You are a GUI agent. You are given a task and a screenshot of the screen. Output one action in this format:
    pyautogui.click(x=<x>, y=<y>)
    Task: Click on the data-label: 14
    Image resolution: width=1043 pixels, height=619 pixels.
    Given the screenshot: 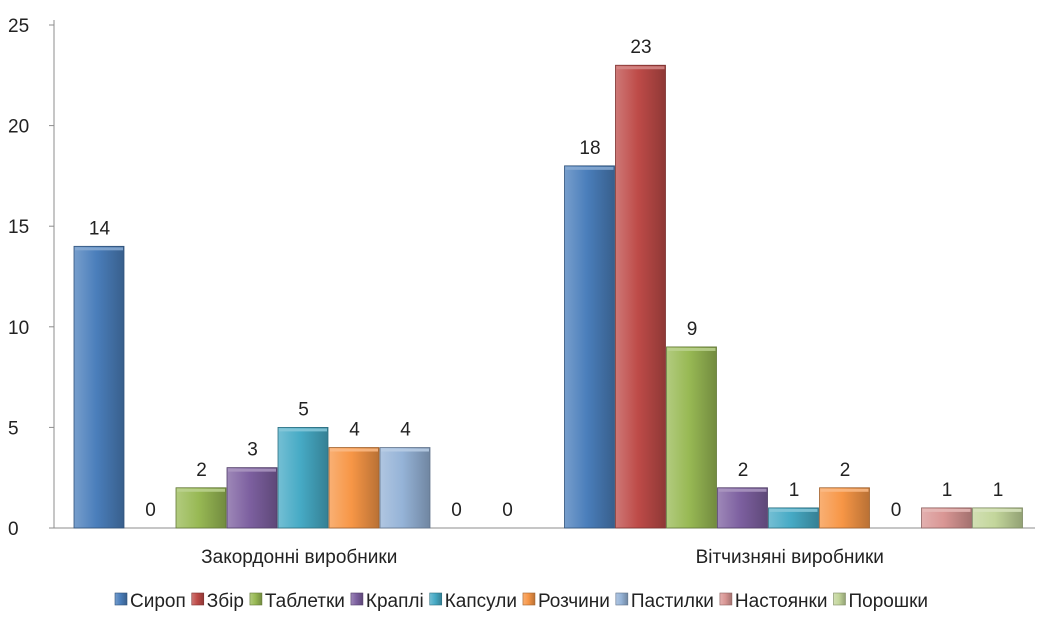 What is the action you would take?
    pyautogui.click(x=100, y=228)
    